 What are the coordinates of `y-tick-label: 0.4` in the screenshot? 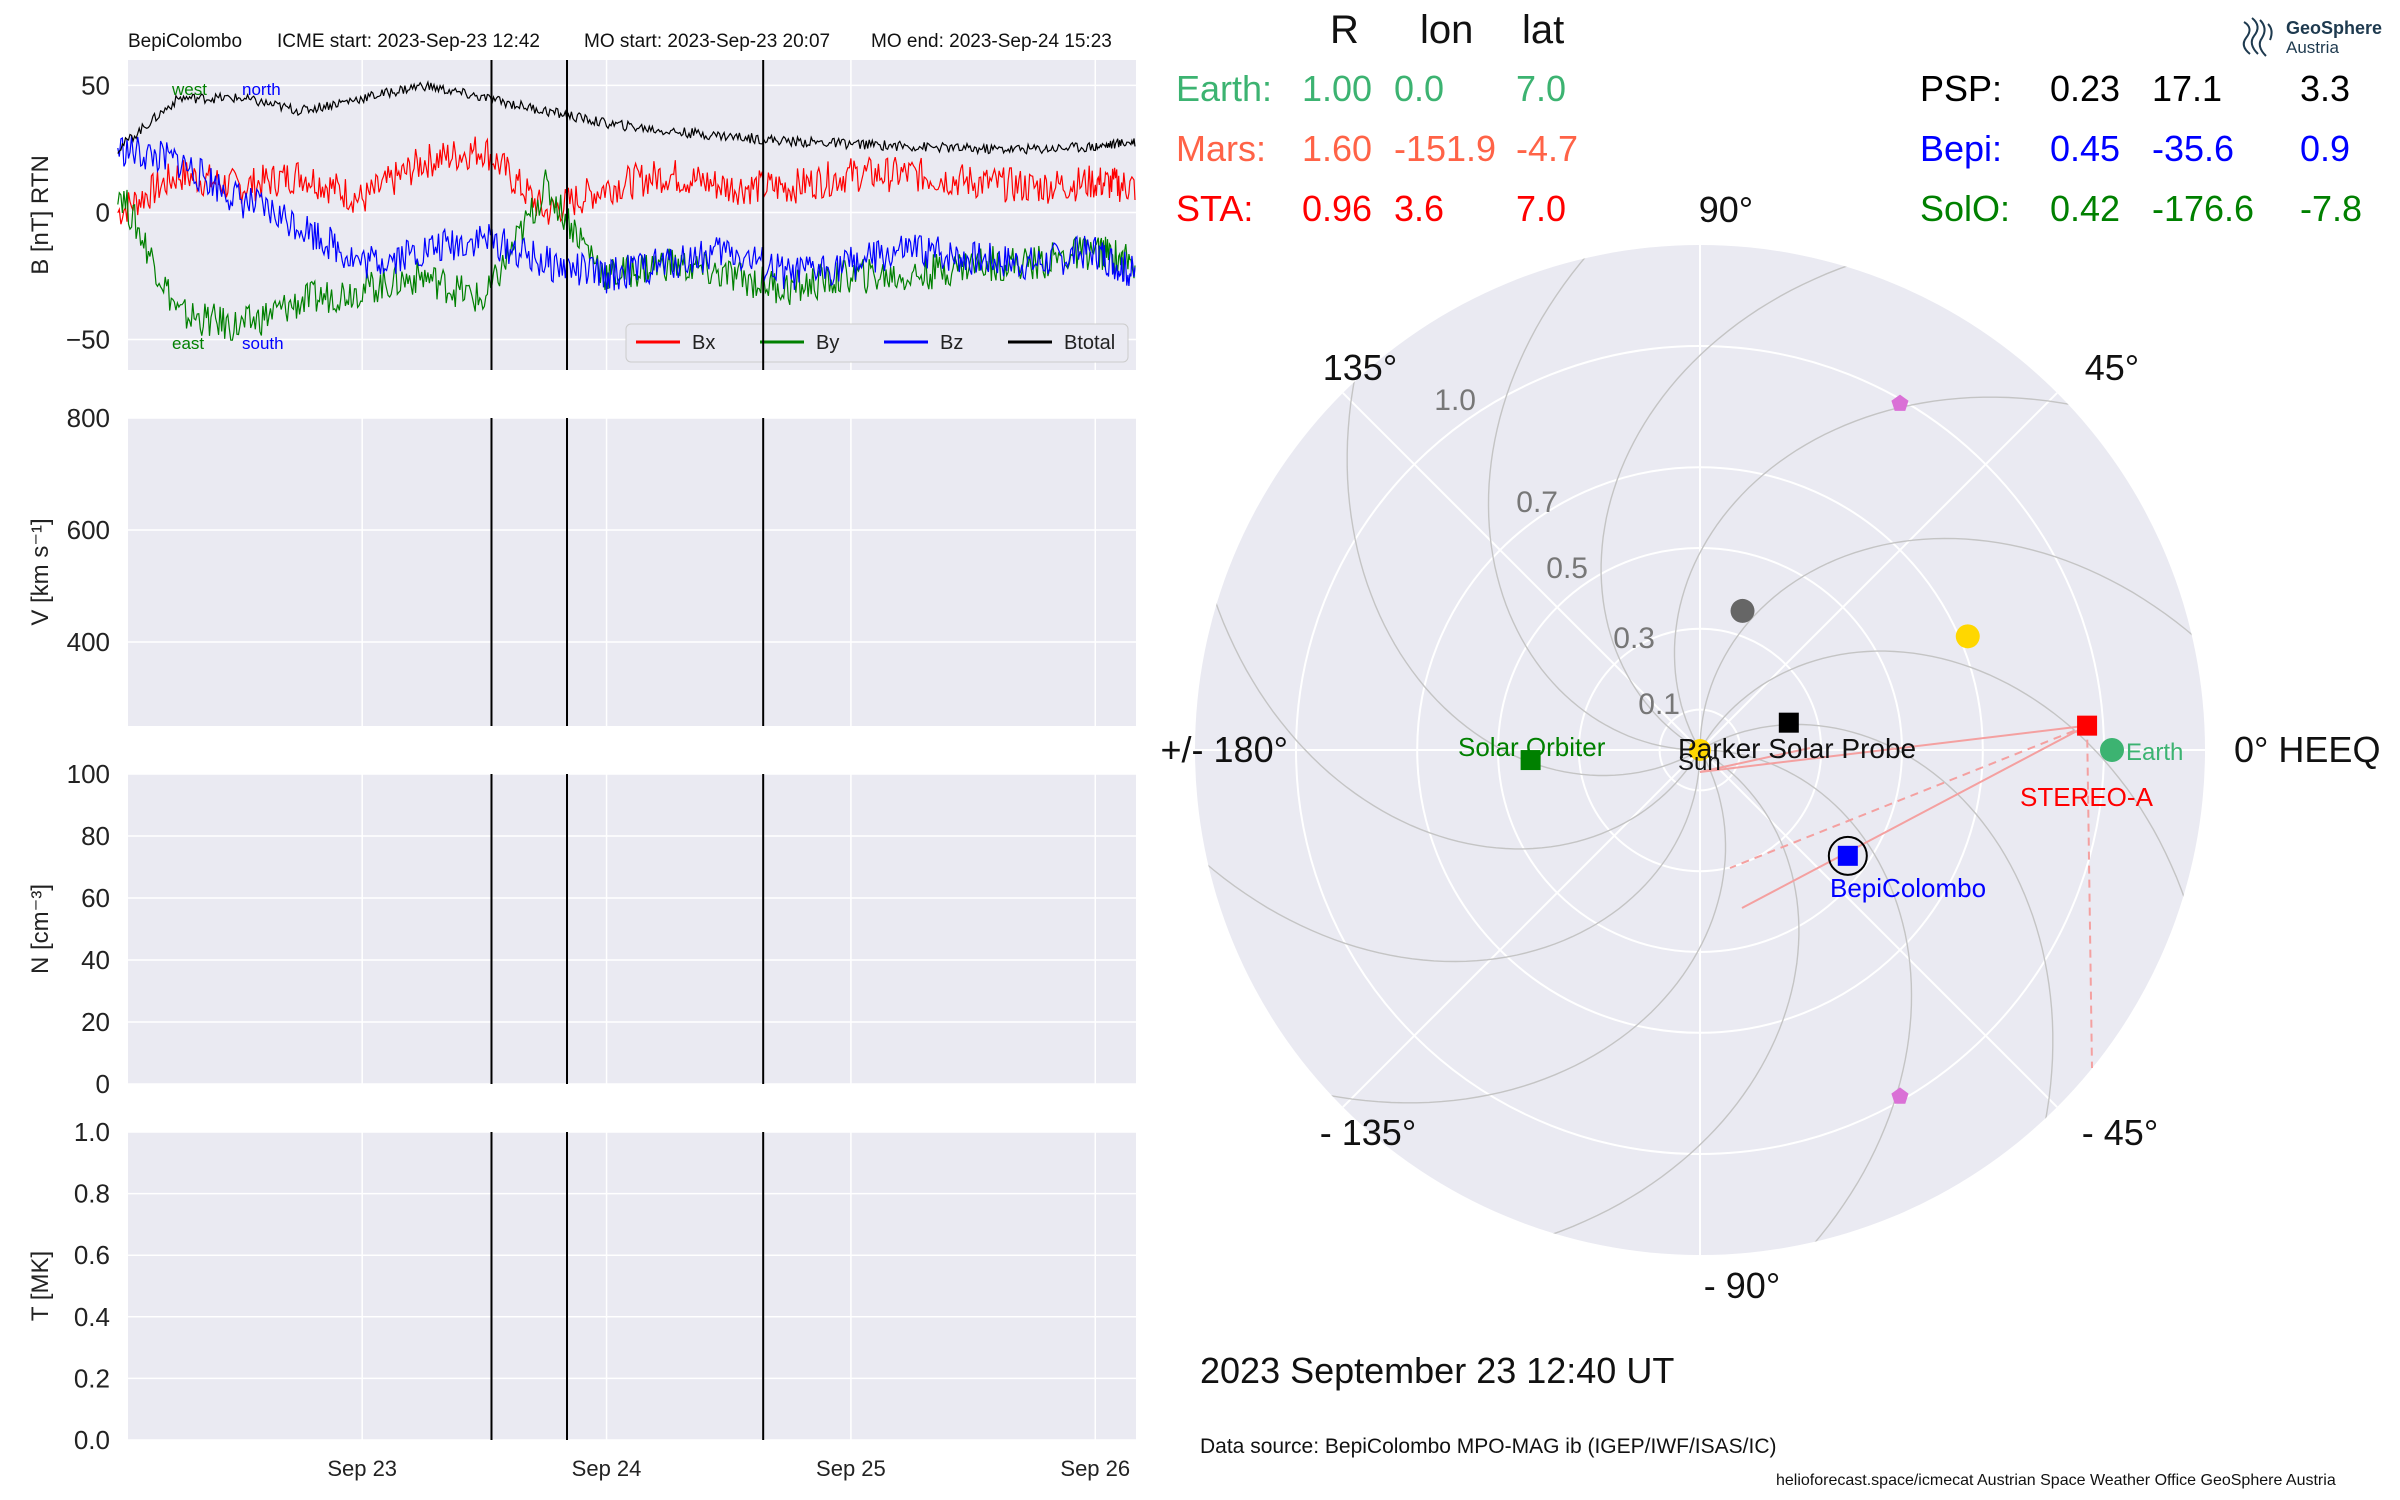 It's located at (92, 1317).